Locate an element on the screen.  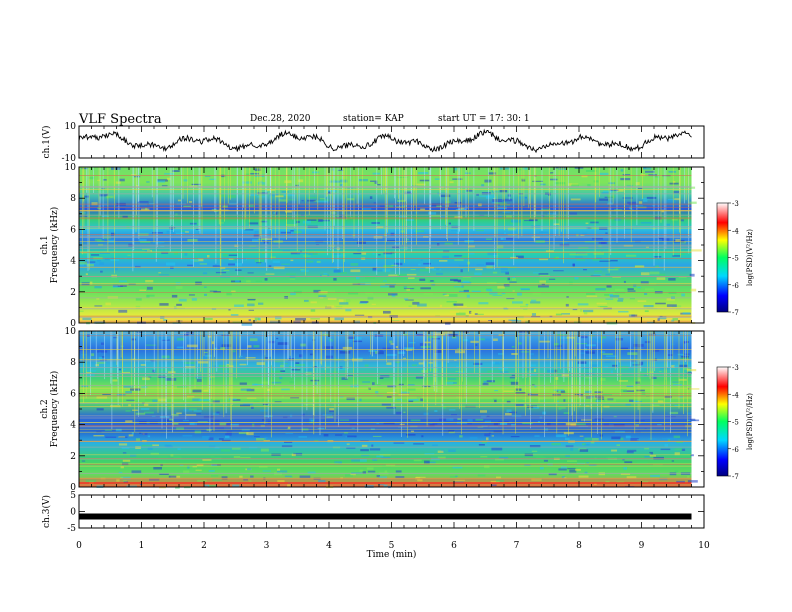
colorbar-ch1 is located at coordinates (722, 257).